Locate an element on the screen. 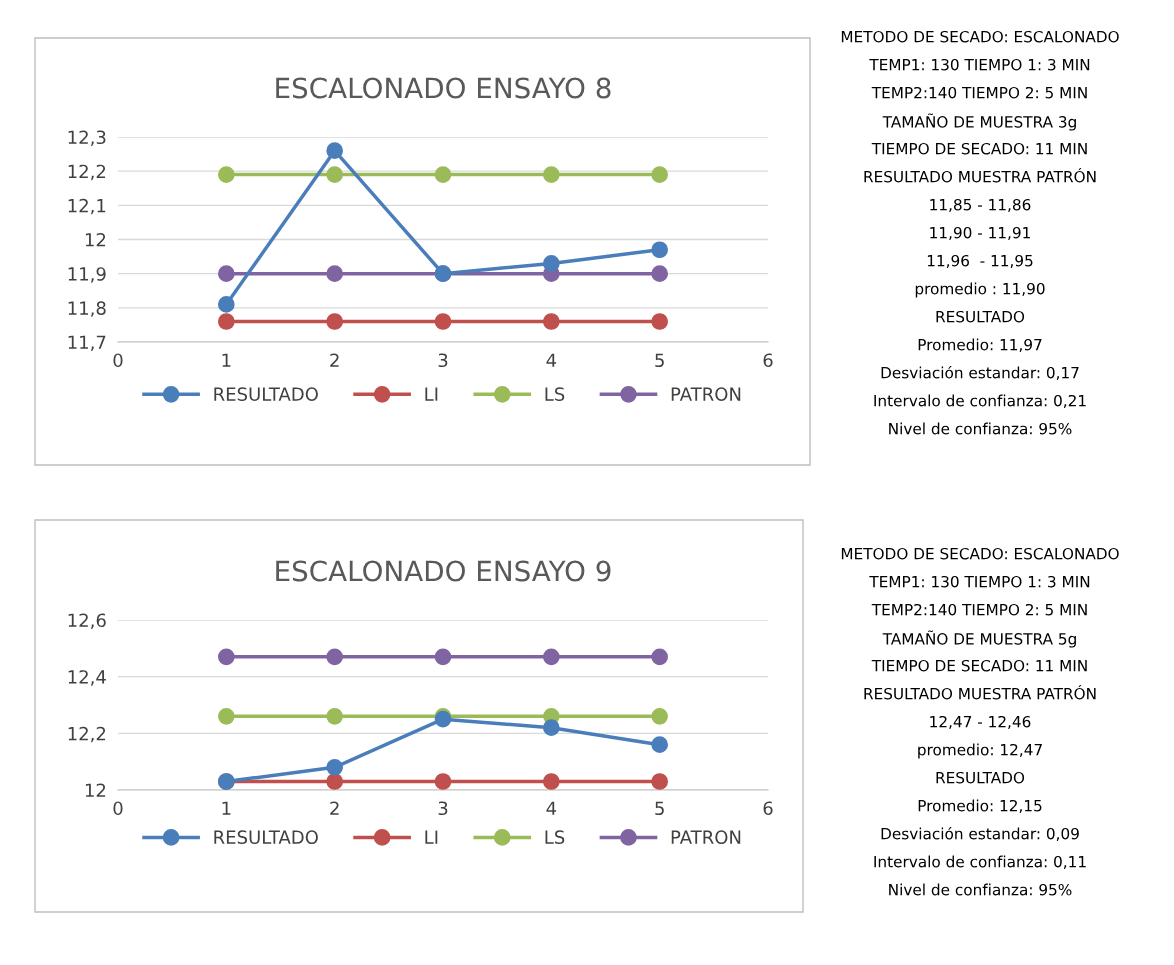  text: 12,47 - 12,46 is located at coordinates (980, 722).